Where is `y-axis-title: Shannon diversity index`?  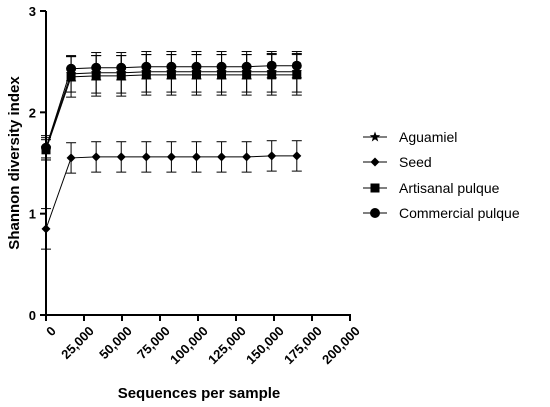 y-axis-title: Shannon diversity index is located at coordinates (14, 163).